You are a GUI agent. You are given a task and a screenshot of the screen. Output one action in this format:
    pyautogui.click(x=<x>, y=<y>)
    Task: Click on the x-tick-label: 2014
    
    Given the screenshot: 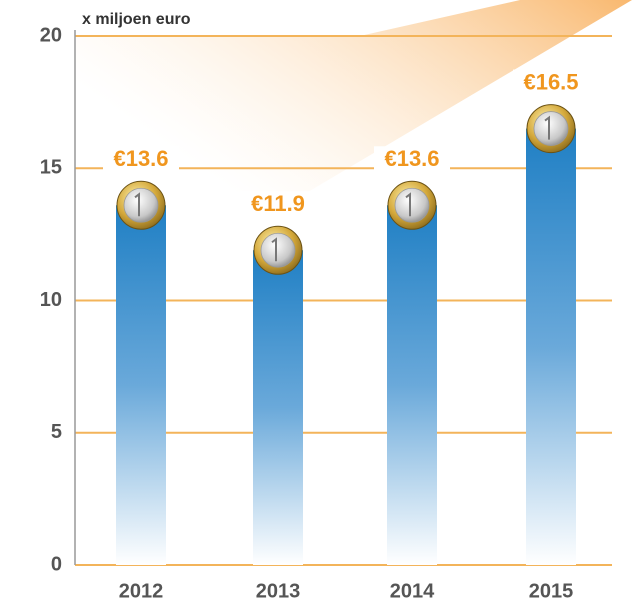 What is the action you would take?
    pyautogui.click(x=412, y=591)
    